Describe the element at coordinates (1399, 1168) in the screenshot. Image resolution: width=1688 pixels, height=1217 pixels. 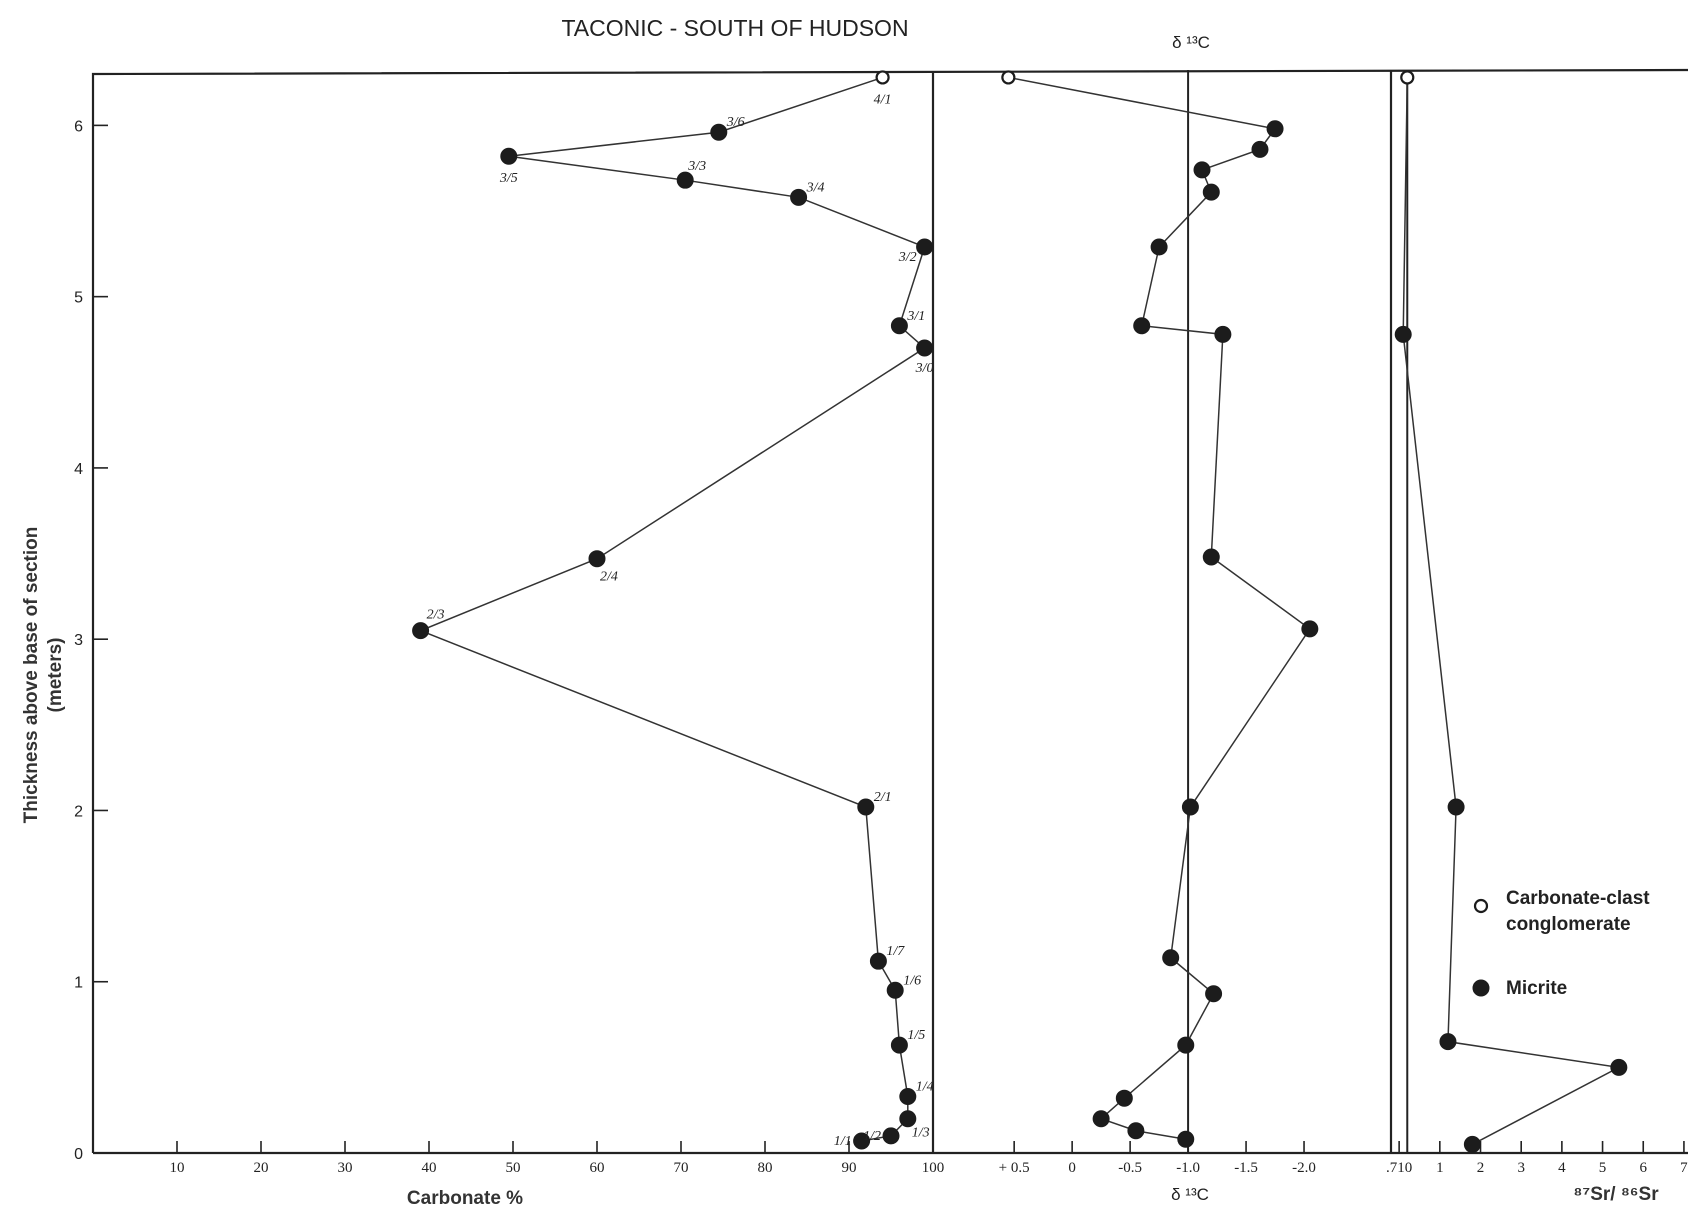
I see `sr-x-tick-label: .710` at that location.